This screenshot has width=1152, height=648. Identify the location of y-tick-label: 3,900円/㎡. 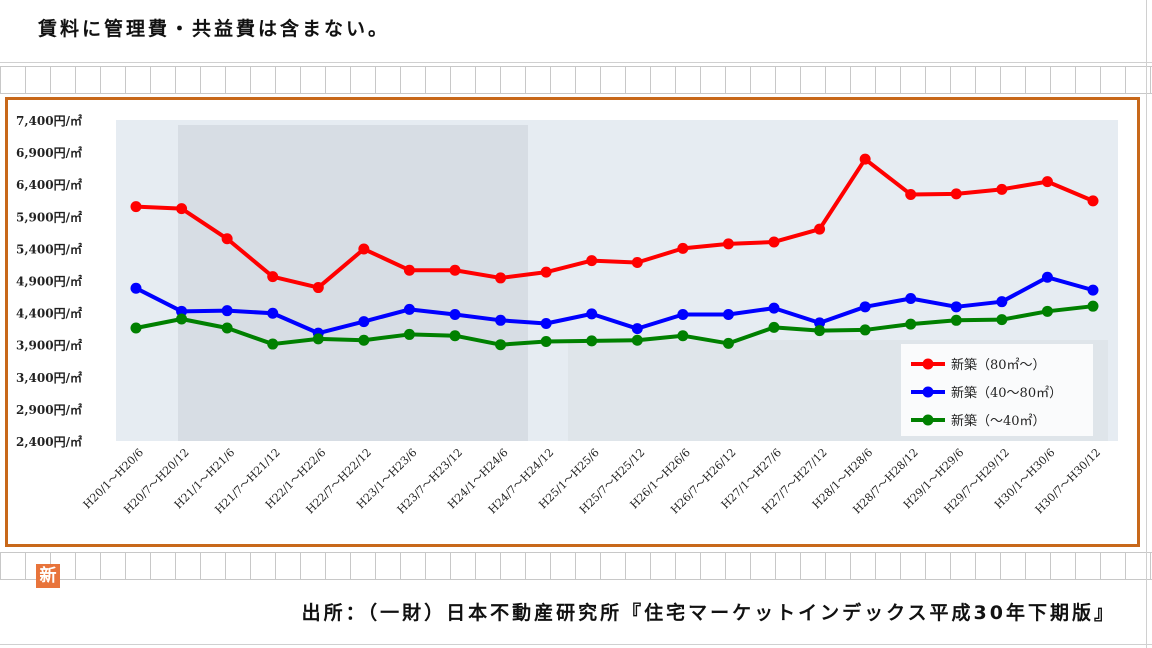
(49, 345).